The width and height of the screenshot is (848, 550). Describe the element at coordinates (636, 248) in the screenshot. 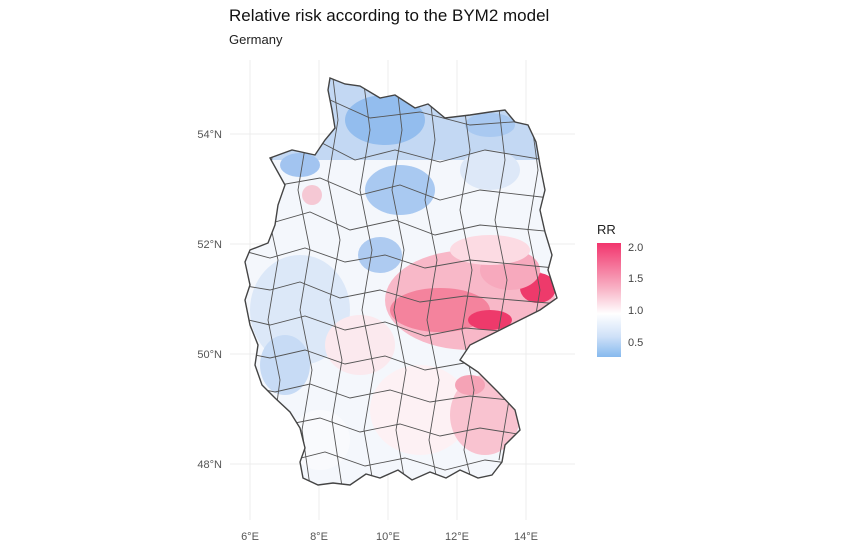

I see `legend-tick-2-0: 2.0` at that location.